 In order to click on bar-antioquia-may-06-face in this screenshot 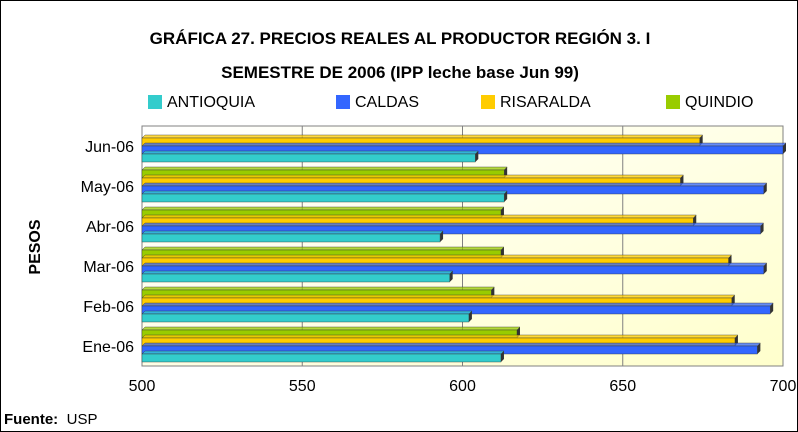, I will do `click(323, 198)`.